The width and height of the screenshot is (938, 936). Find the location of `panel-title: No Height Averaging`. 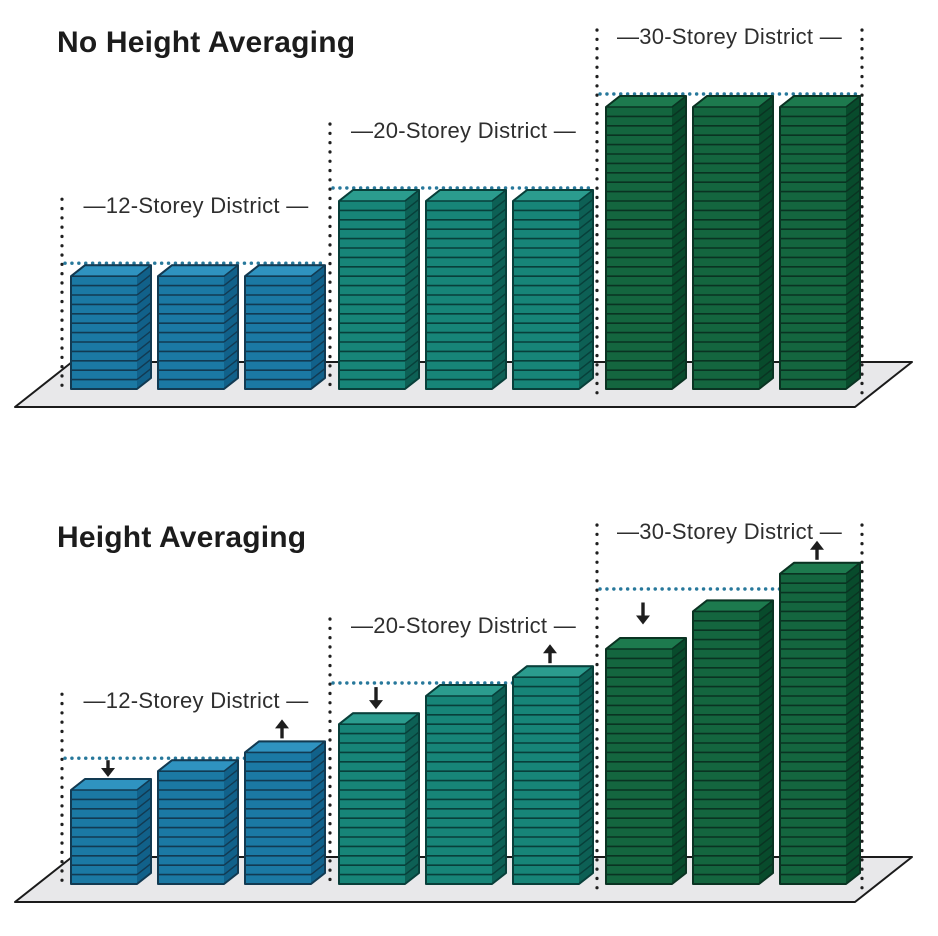

panel-title: No Height Averaging is located at coordinates (206, 42).